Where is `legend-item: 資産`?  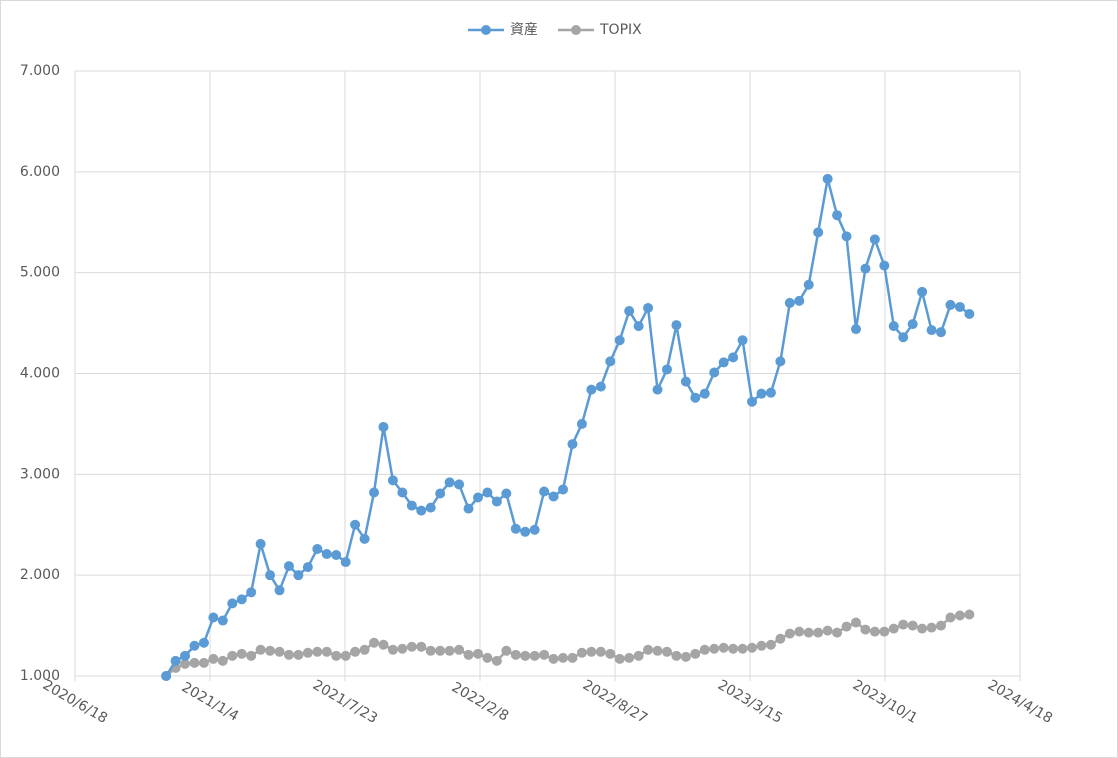
legend-item: 資産 is located at coordinates (503, 30).